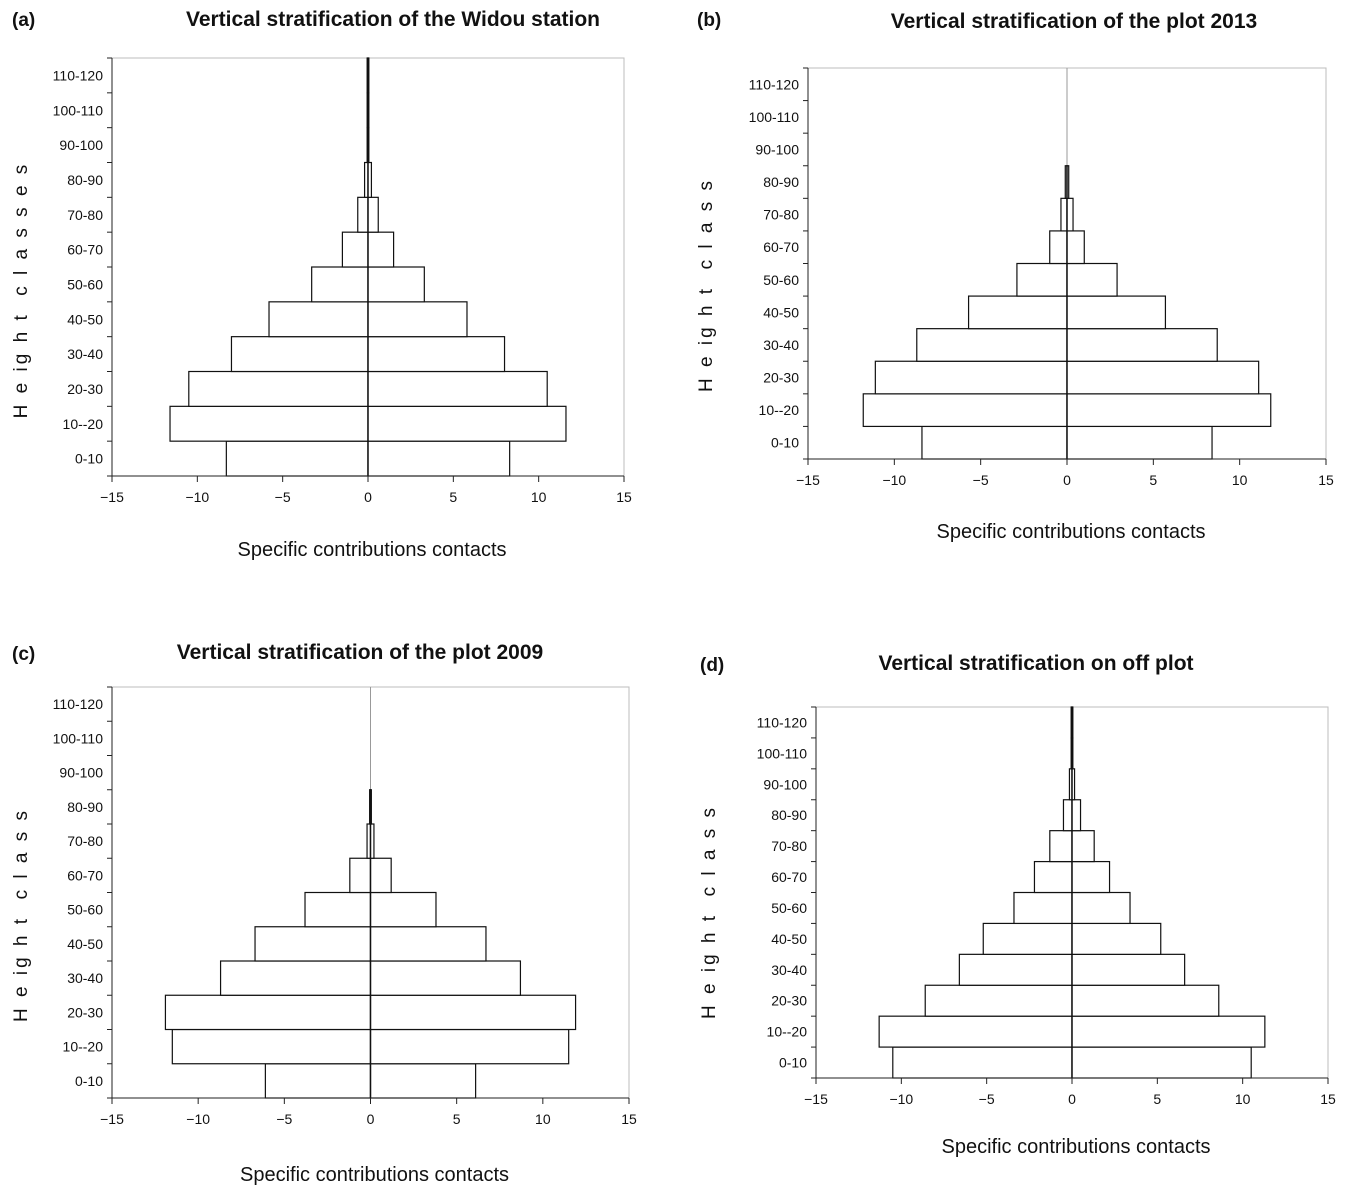 The width and height of the screenshot is (1349, 1185). What do you see at coordinates (709, 912) in the screenshot?
I see `y-axis-label: H e ig h t c l a s s` at bounding box center [709, 912].